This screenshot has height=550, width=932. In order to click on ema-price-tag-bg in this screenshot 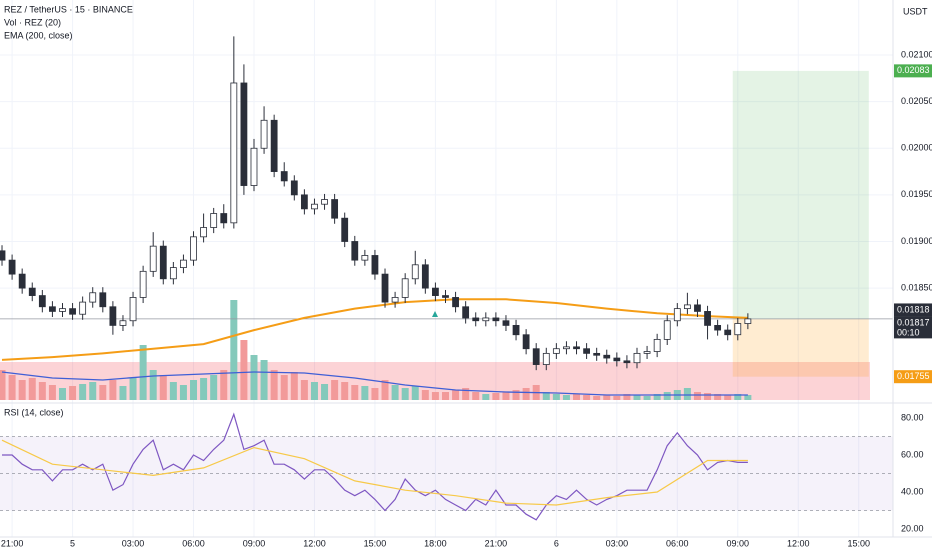, I will do `click(913, 310)`.